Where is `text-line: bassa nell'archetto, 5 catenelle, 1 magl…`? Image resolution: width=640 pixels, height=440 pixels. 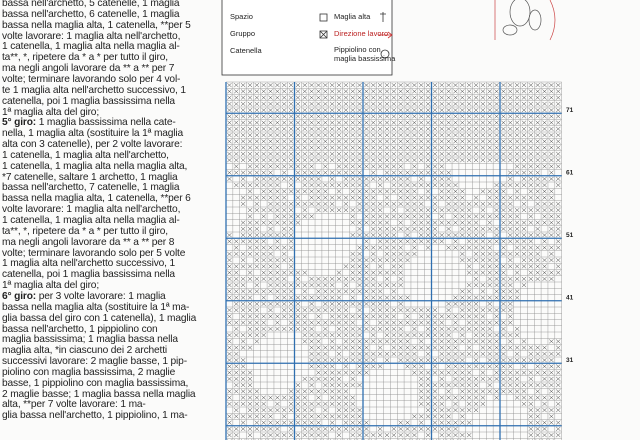 text-line: bassa nell'archetto, 5 catenelle, 1 magl… is located at coordinates (91, 4).